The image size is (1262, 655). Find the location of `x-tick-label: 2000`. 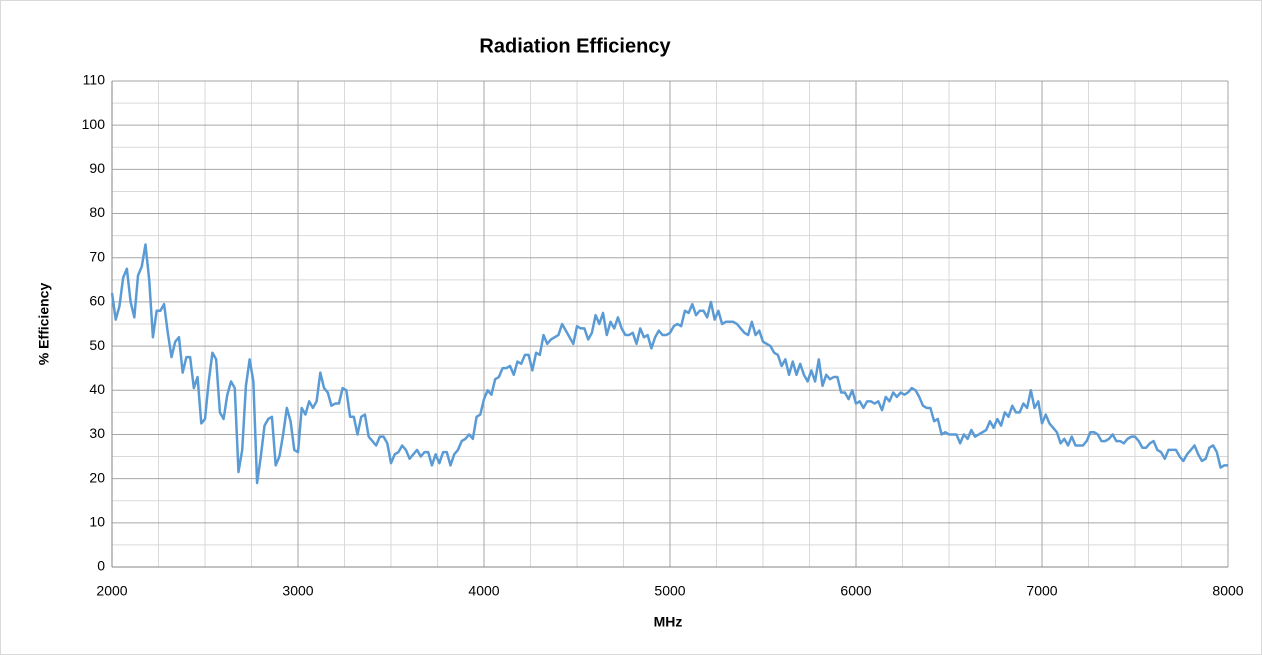

x-tick-label: 2000 is located at coordinates (111, 591).